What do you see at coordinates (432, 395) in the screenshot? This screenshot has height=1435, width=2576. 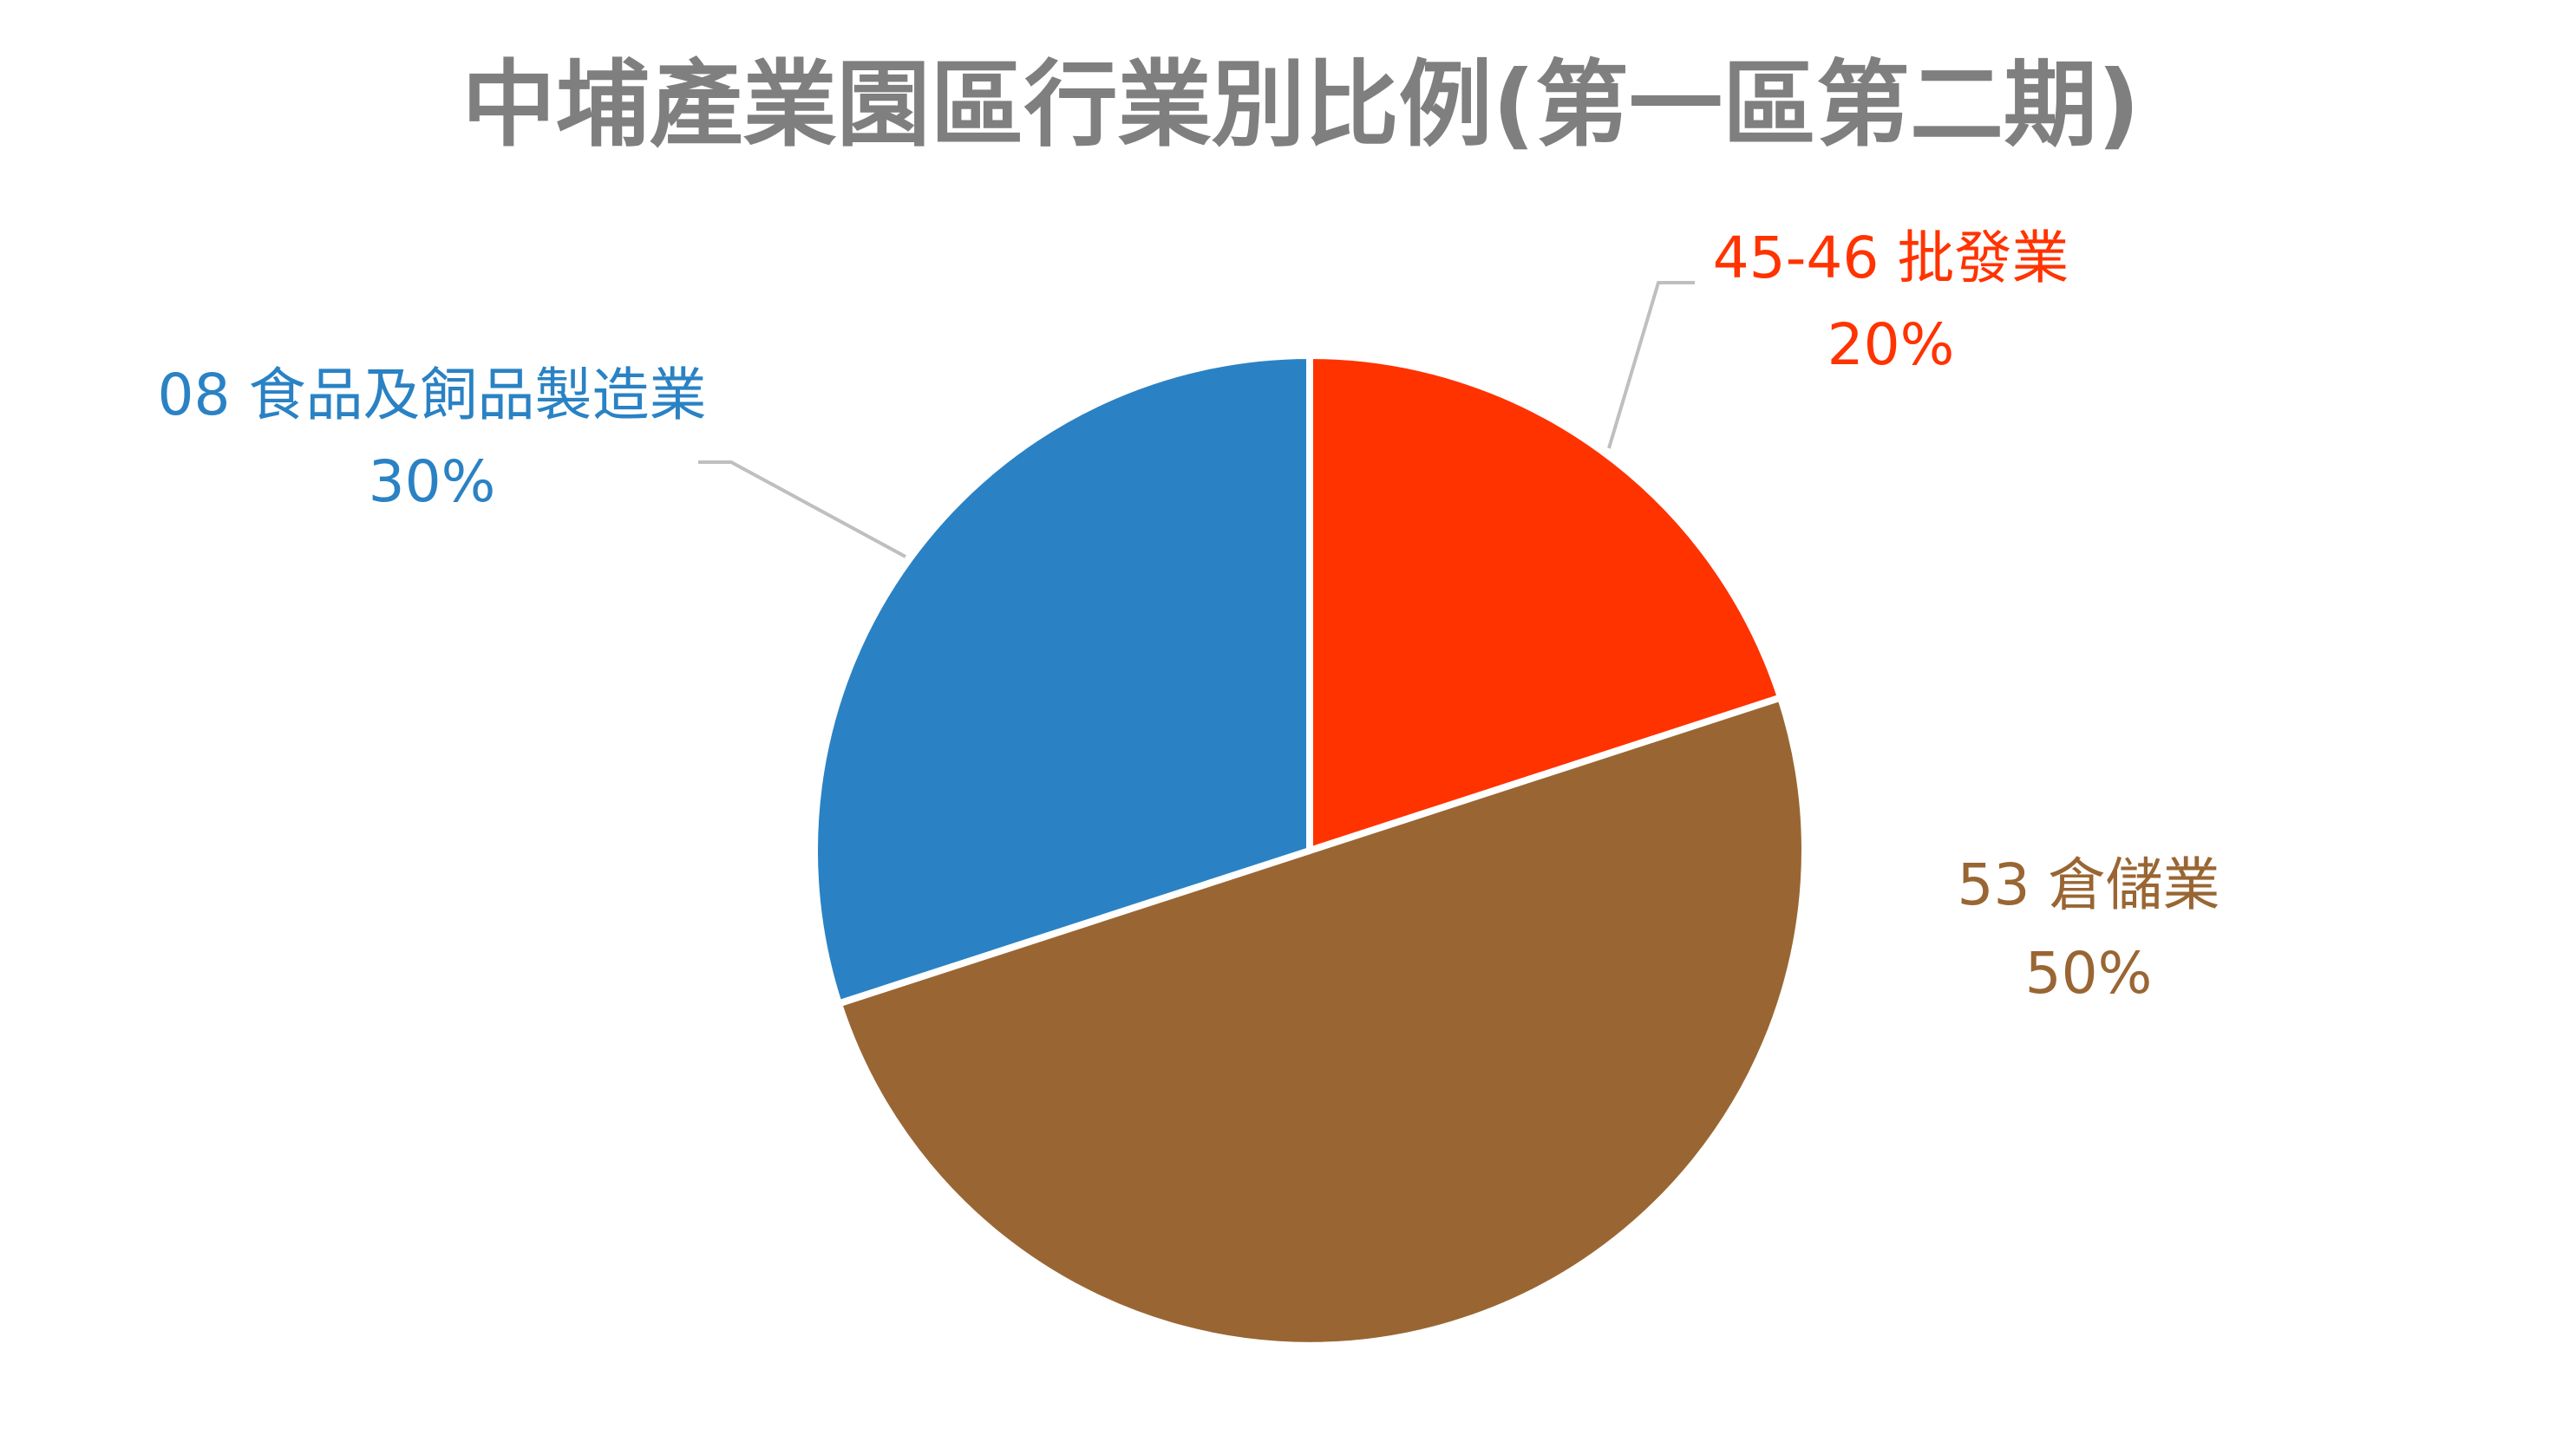 I see `data-label-name: 08 食品及飼品製造業` at bounding box center [432, 395].